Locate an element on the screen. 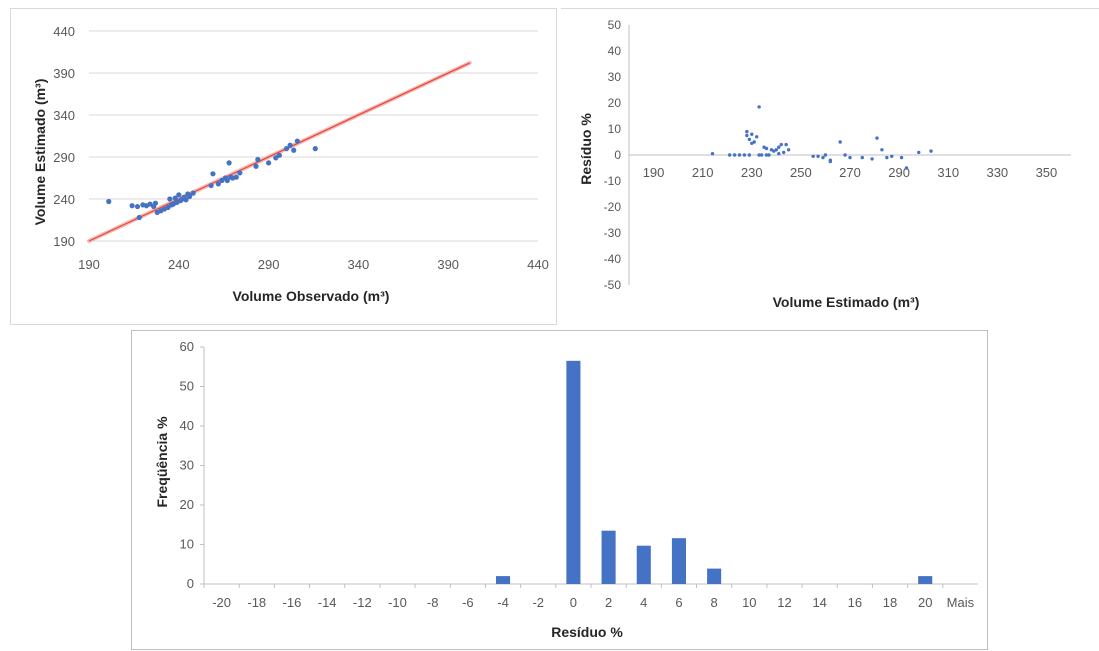  c3-x-tick-label: 16 is located at coordinates (855, 602).